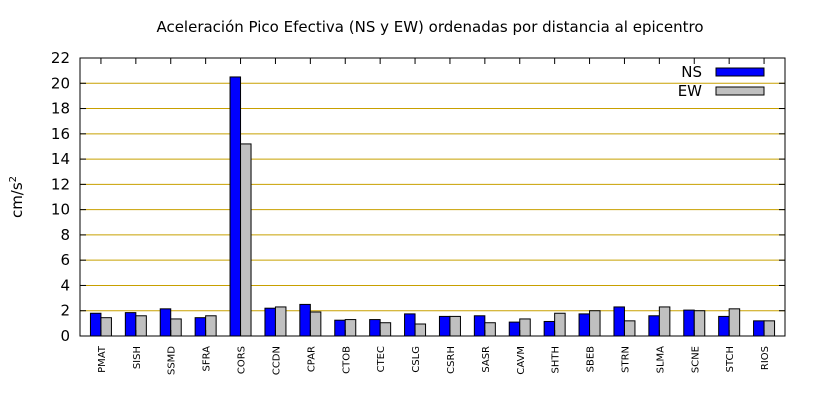 Image resolution: width=820 pixels, height=400 pixels. What do you see at coordinates (740, 72) in the screenshot?
I see `legend-swatch-ns` at bounding box center [740, 72].